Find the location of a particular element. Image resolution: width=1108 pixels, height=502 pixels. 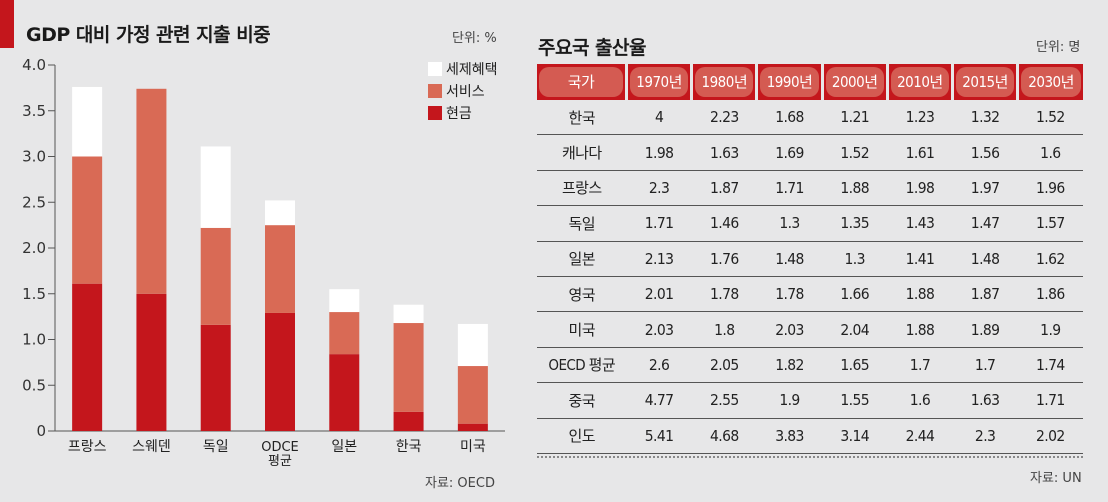

header-year: 1980년 is located at coordinates (725, 82).